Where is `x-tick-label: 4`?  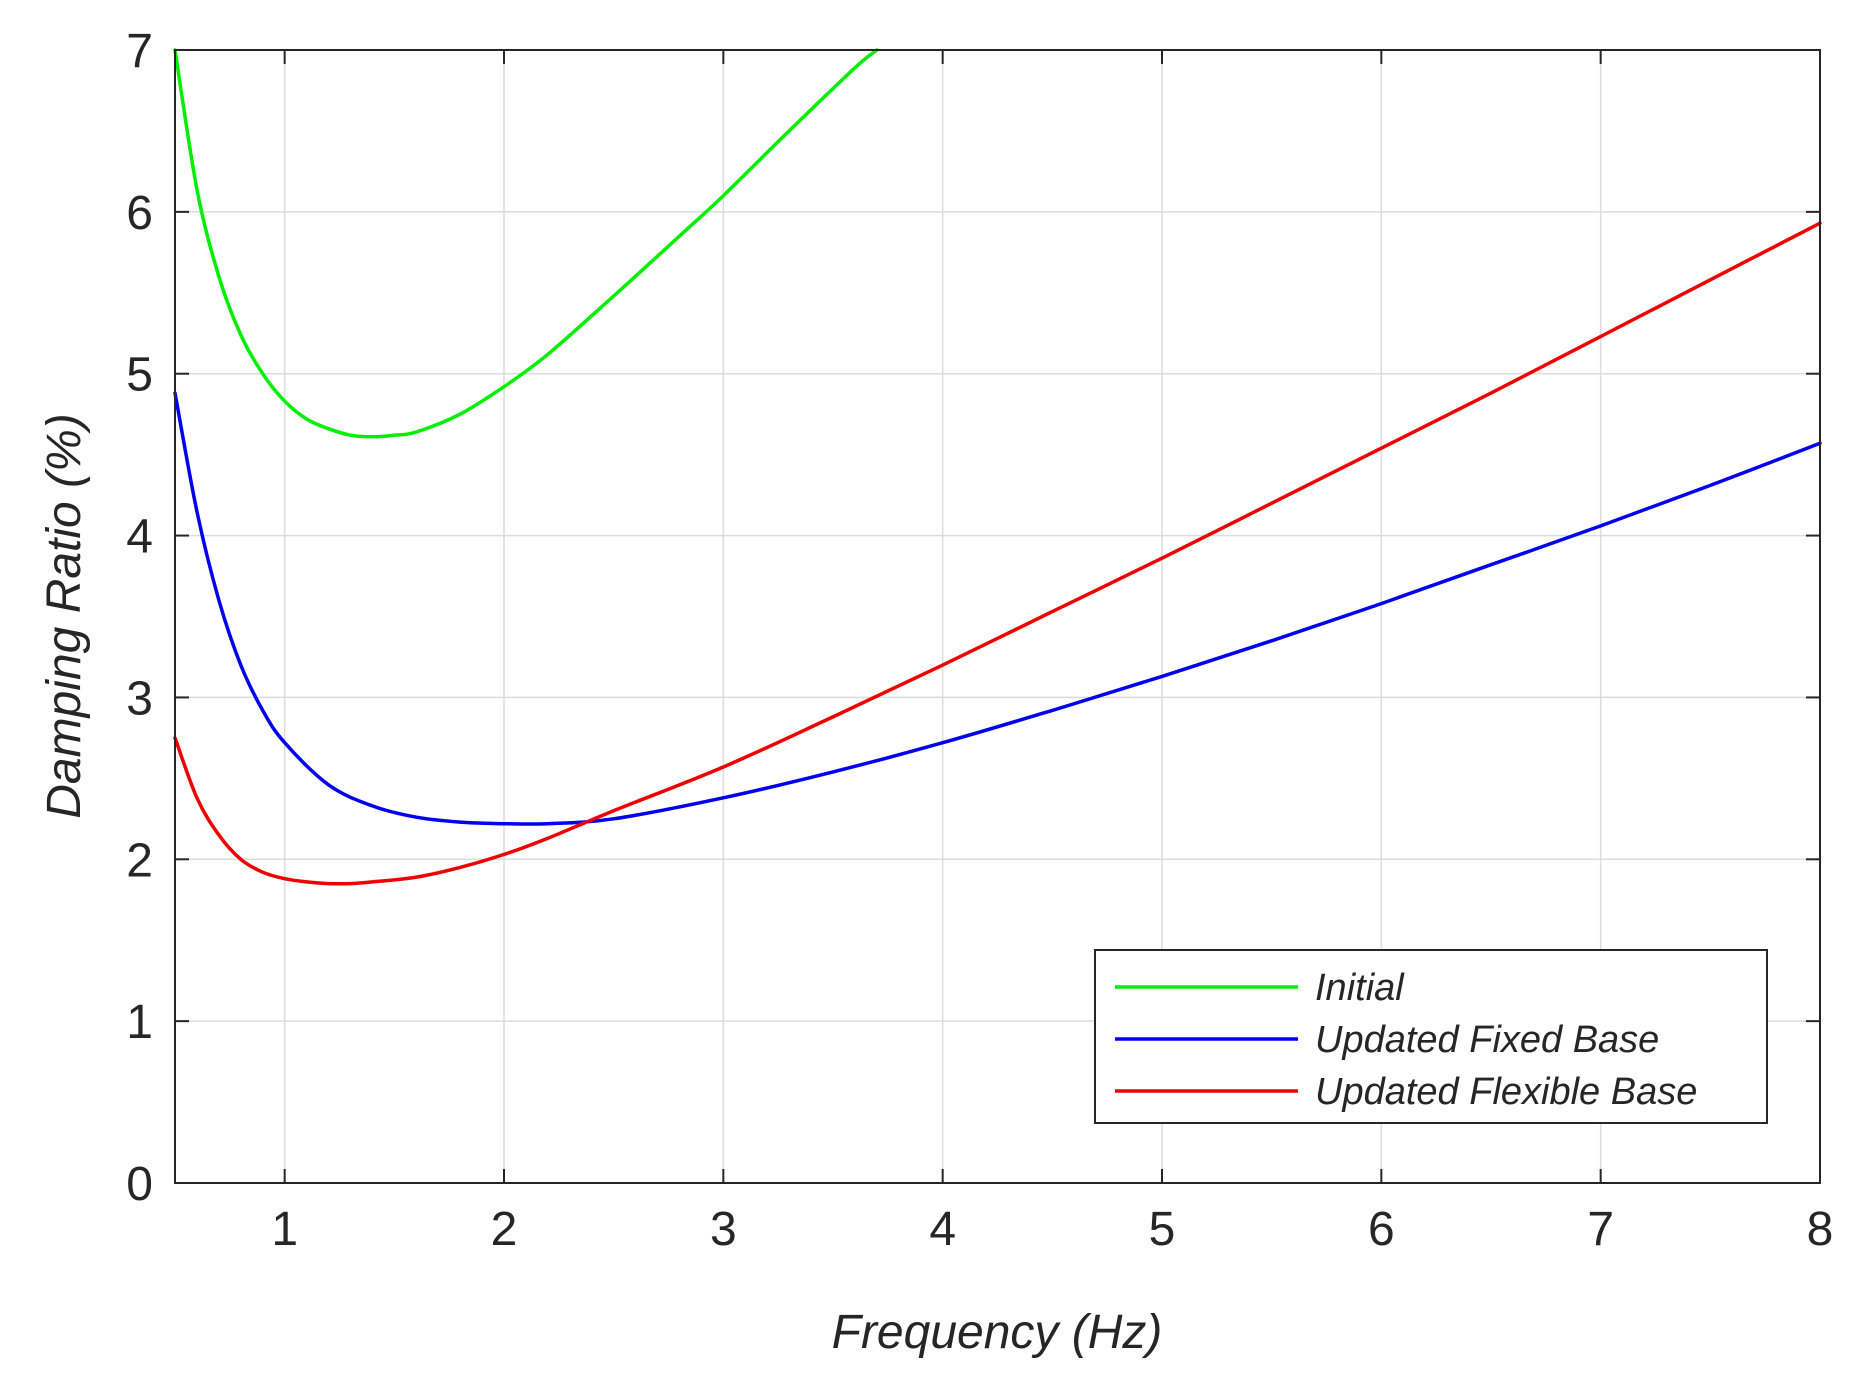 x-tick-label: 4 is located at coordinates (942, 1229).